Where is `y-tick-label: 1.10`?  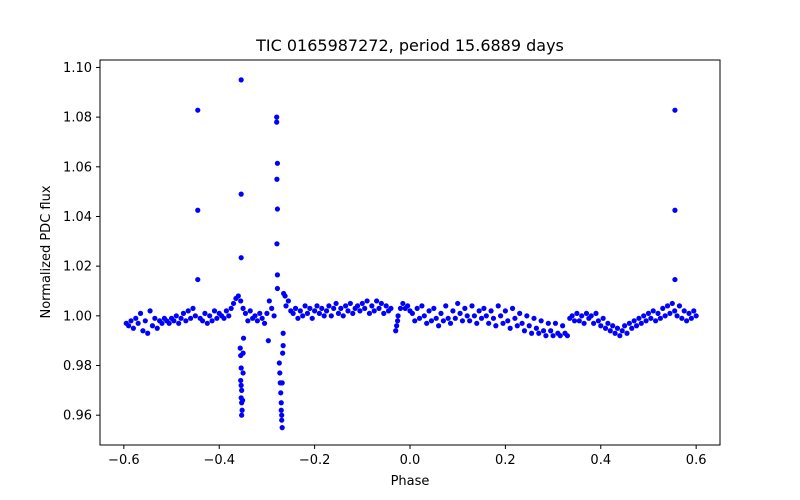
y-tick-label: 1.10 is located at coordinates (77, 68).